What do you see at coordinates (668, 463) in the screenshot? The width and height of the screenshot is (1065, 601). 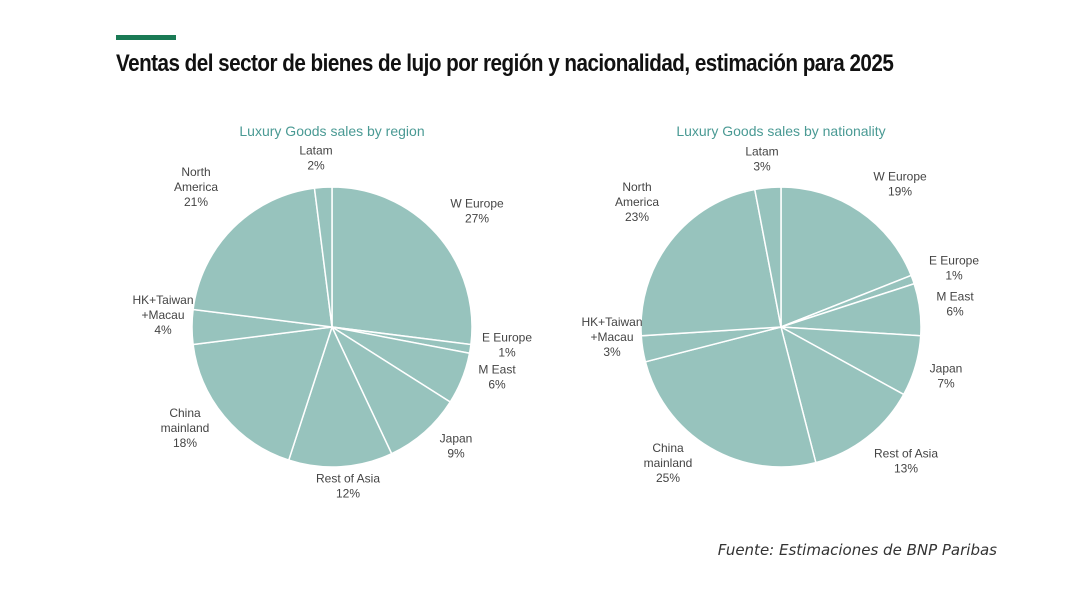 I see `slice-label-china-mainland: China mainland 25%` at bounding box center [668, 463].